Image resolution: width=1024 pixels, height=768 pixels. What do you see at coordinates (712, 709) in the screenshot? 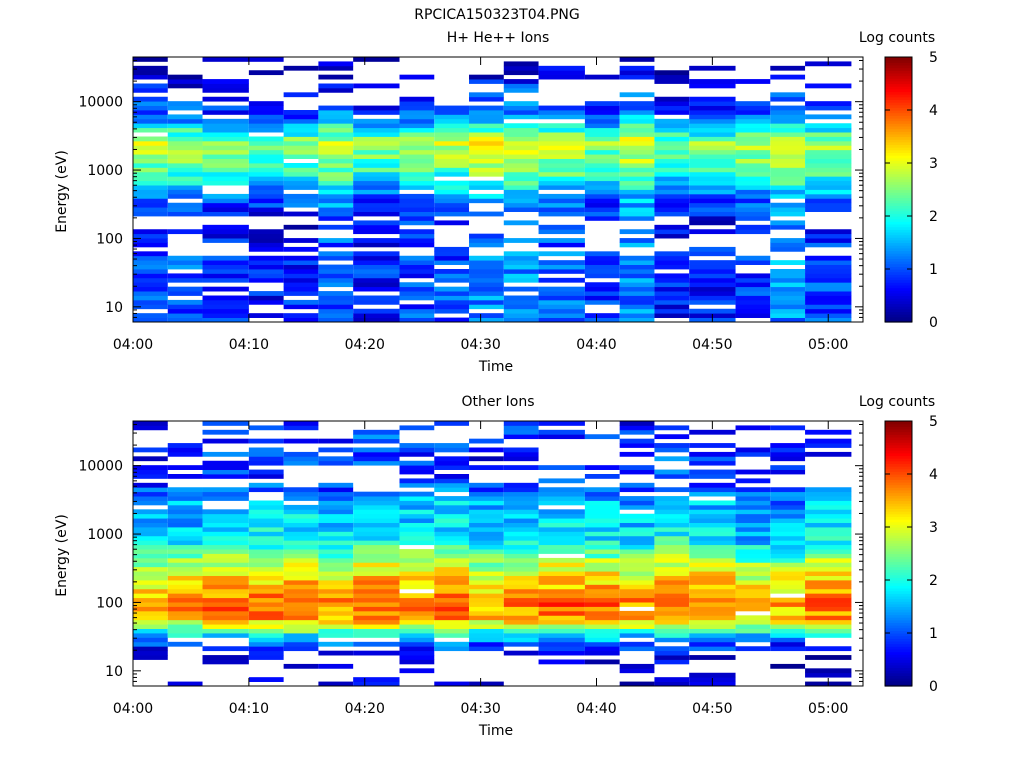
I see `x-tick-label: 04:50` at bounding box center [712, 709].